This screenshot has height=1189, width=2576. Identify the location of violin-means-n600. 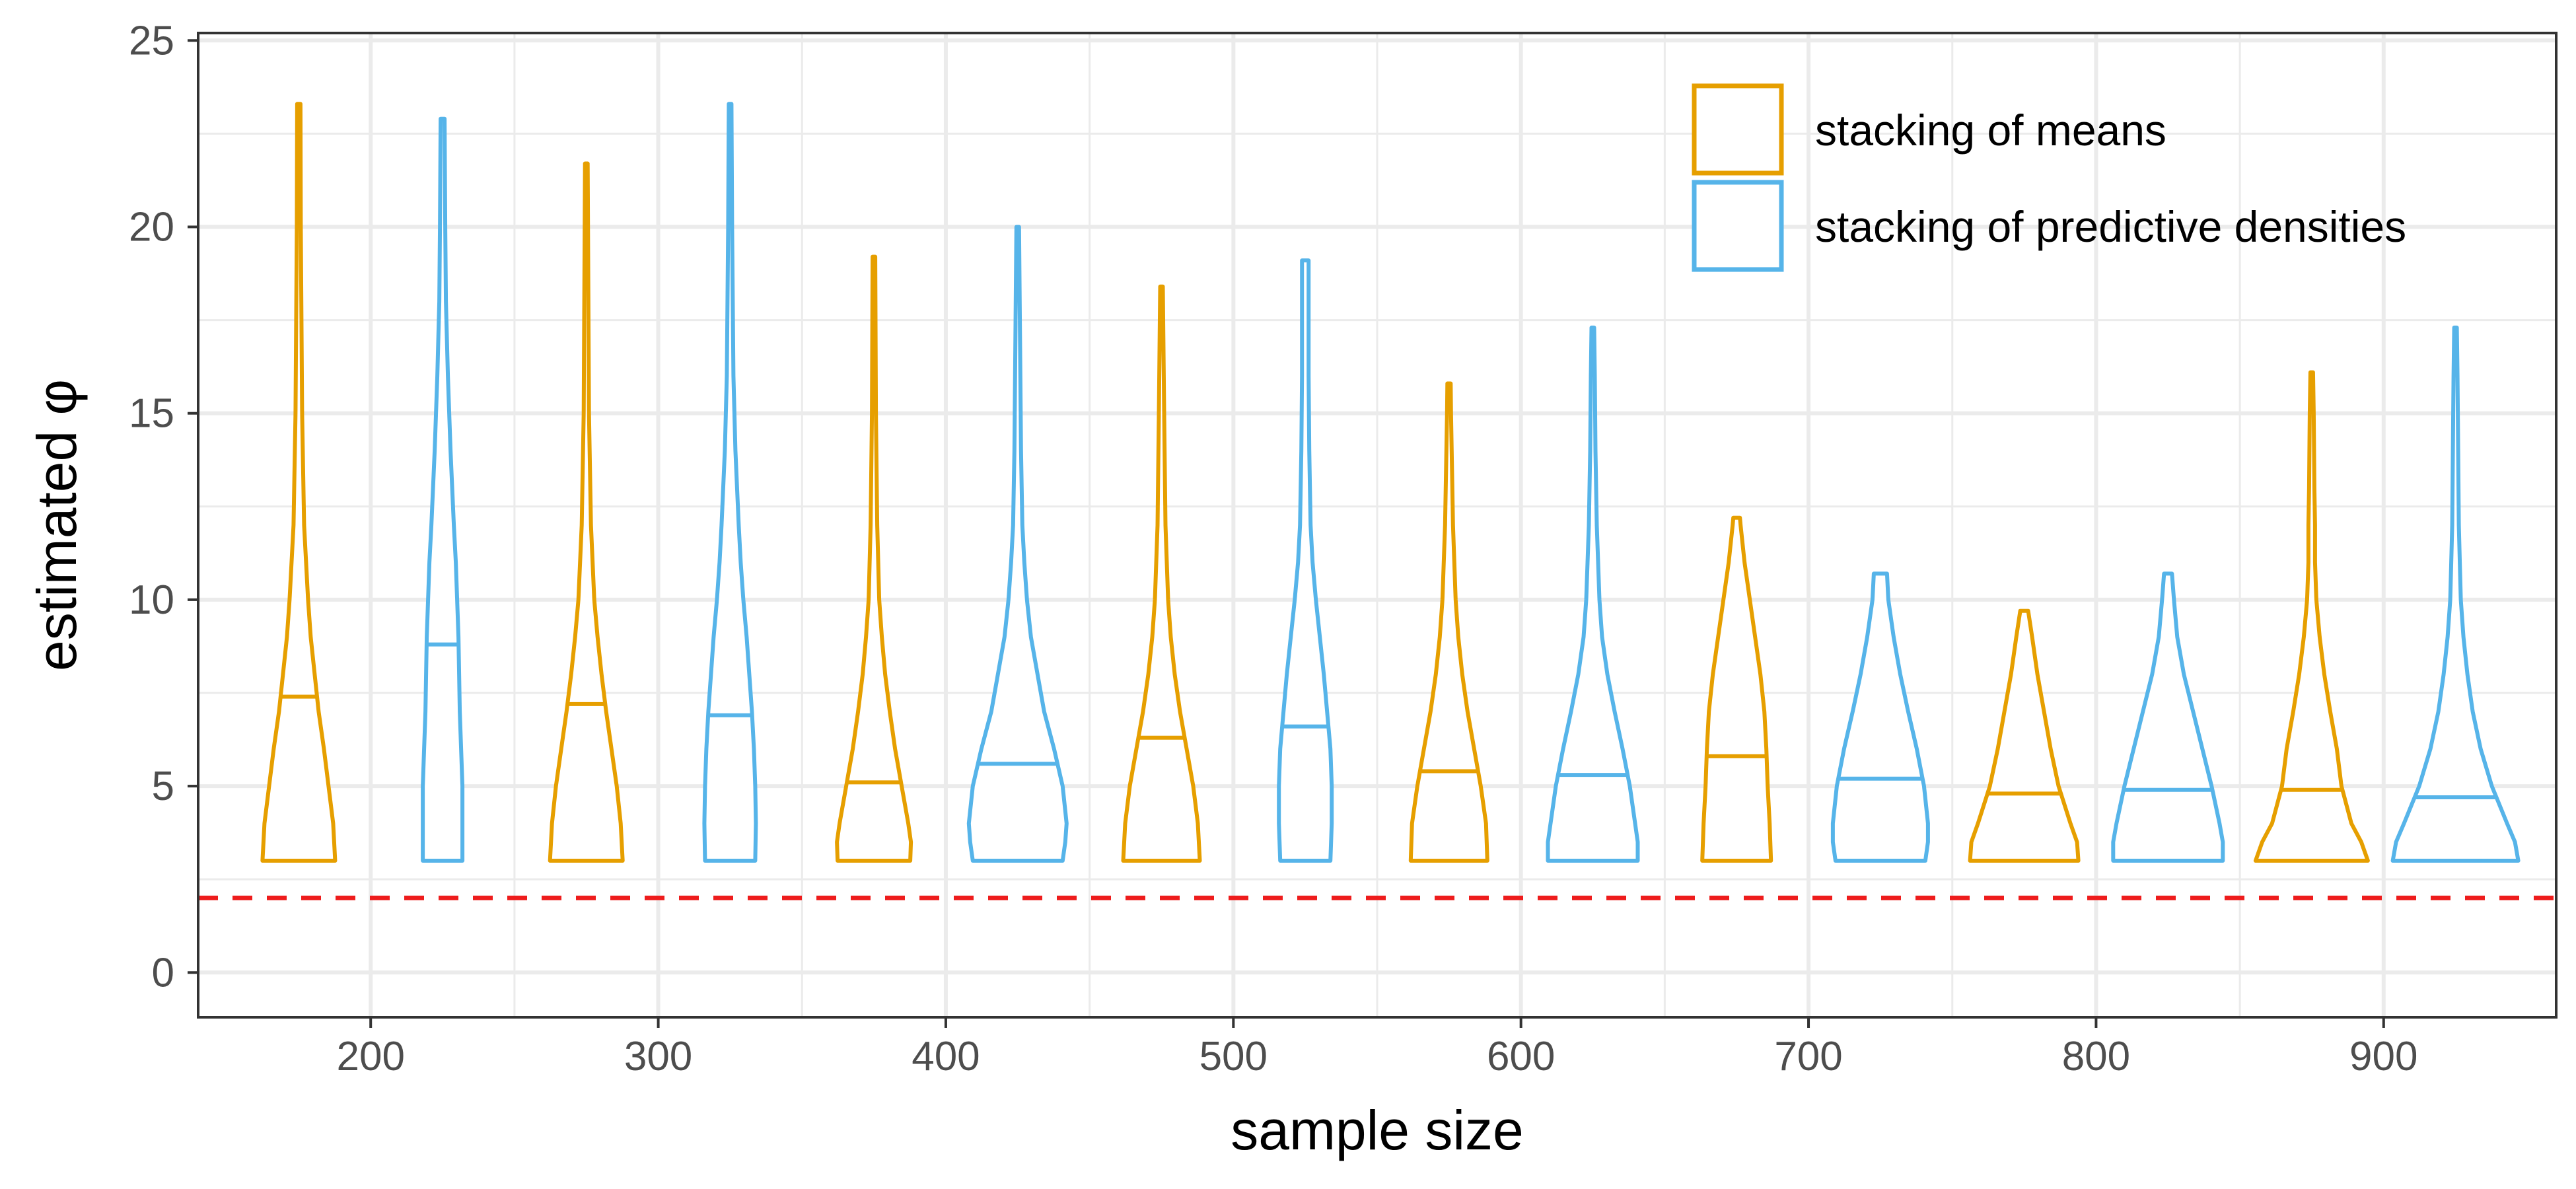
(1448, 622).